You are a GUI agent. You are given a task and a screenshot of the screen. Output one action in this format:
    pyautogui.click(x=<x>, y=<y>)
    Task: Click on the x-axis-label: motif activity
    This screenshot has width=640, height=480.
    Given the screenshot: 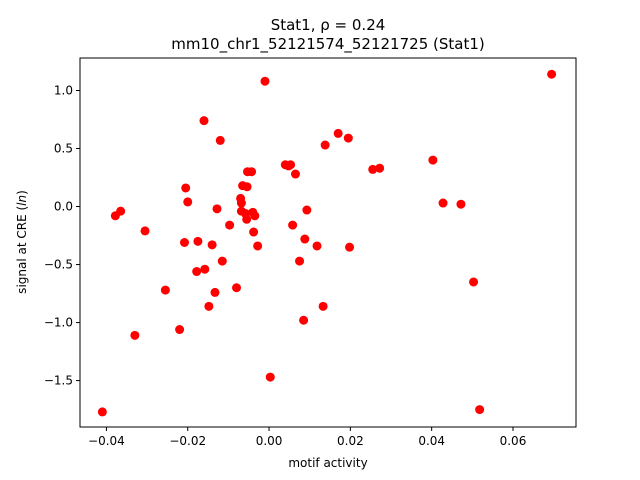 What is the action you would take?
    pyautogui.click(x=327, y=463)
    